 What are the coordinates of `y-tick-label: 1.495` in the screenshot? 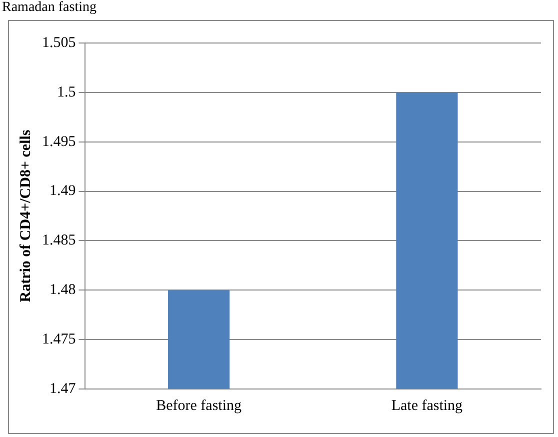 It's located at (59, 142).